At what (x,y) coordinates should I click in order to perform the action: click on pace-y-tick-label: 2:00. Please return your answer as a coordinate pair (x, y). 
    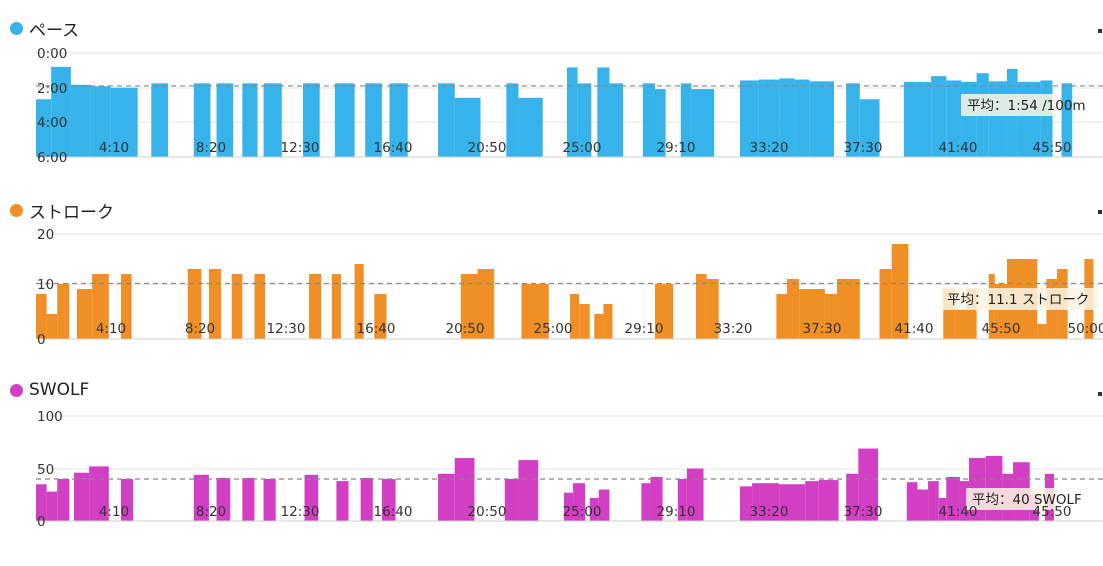
    Looking at the image, I should click on (52, 89).